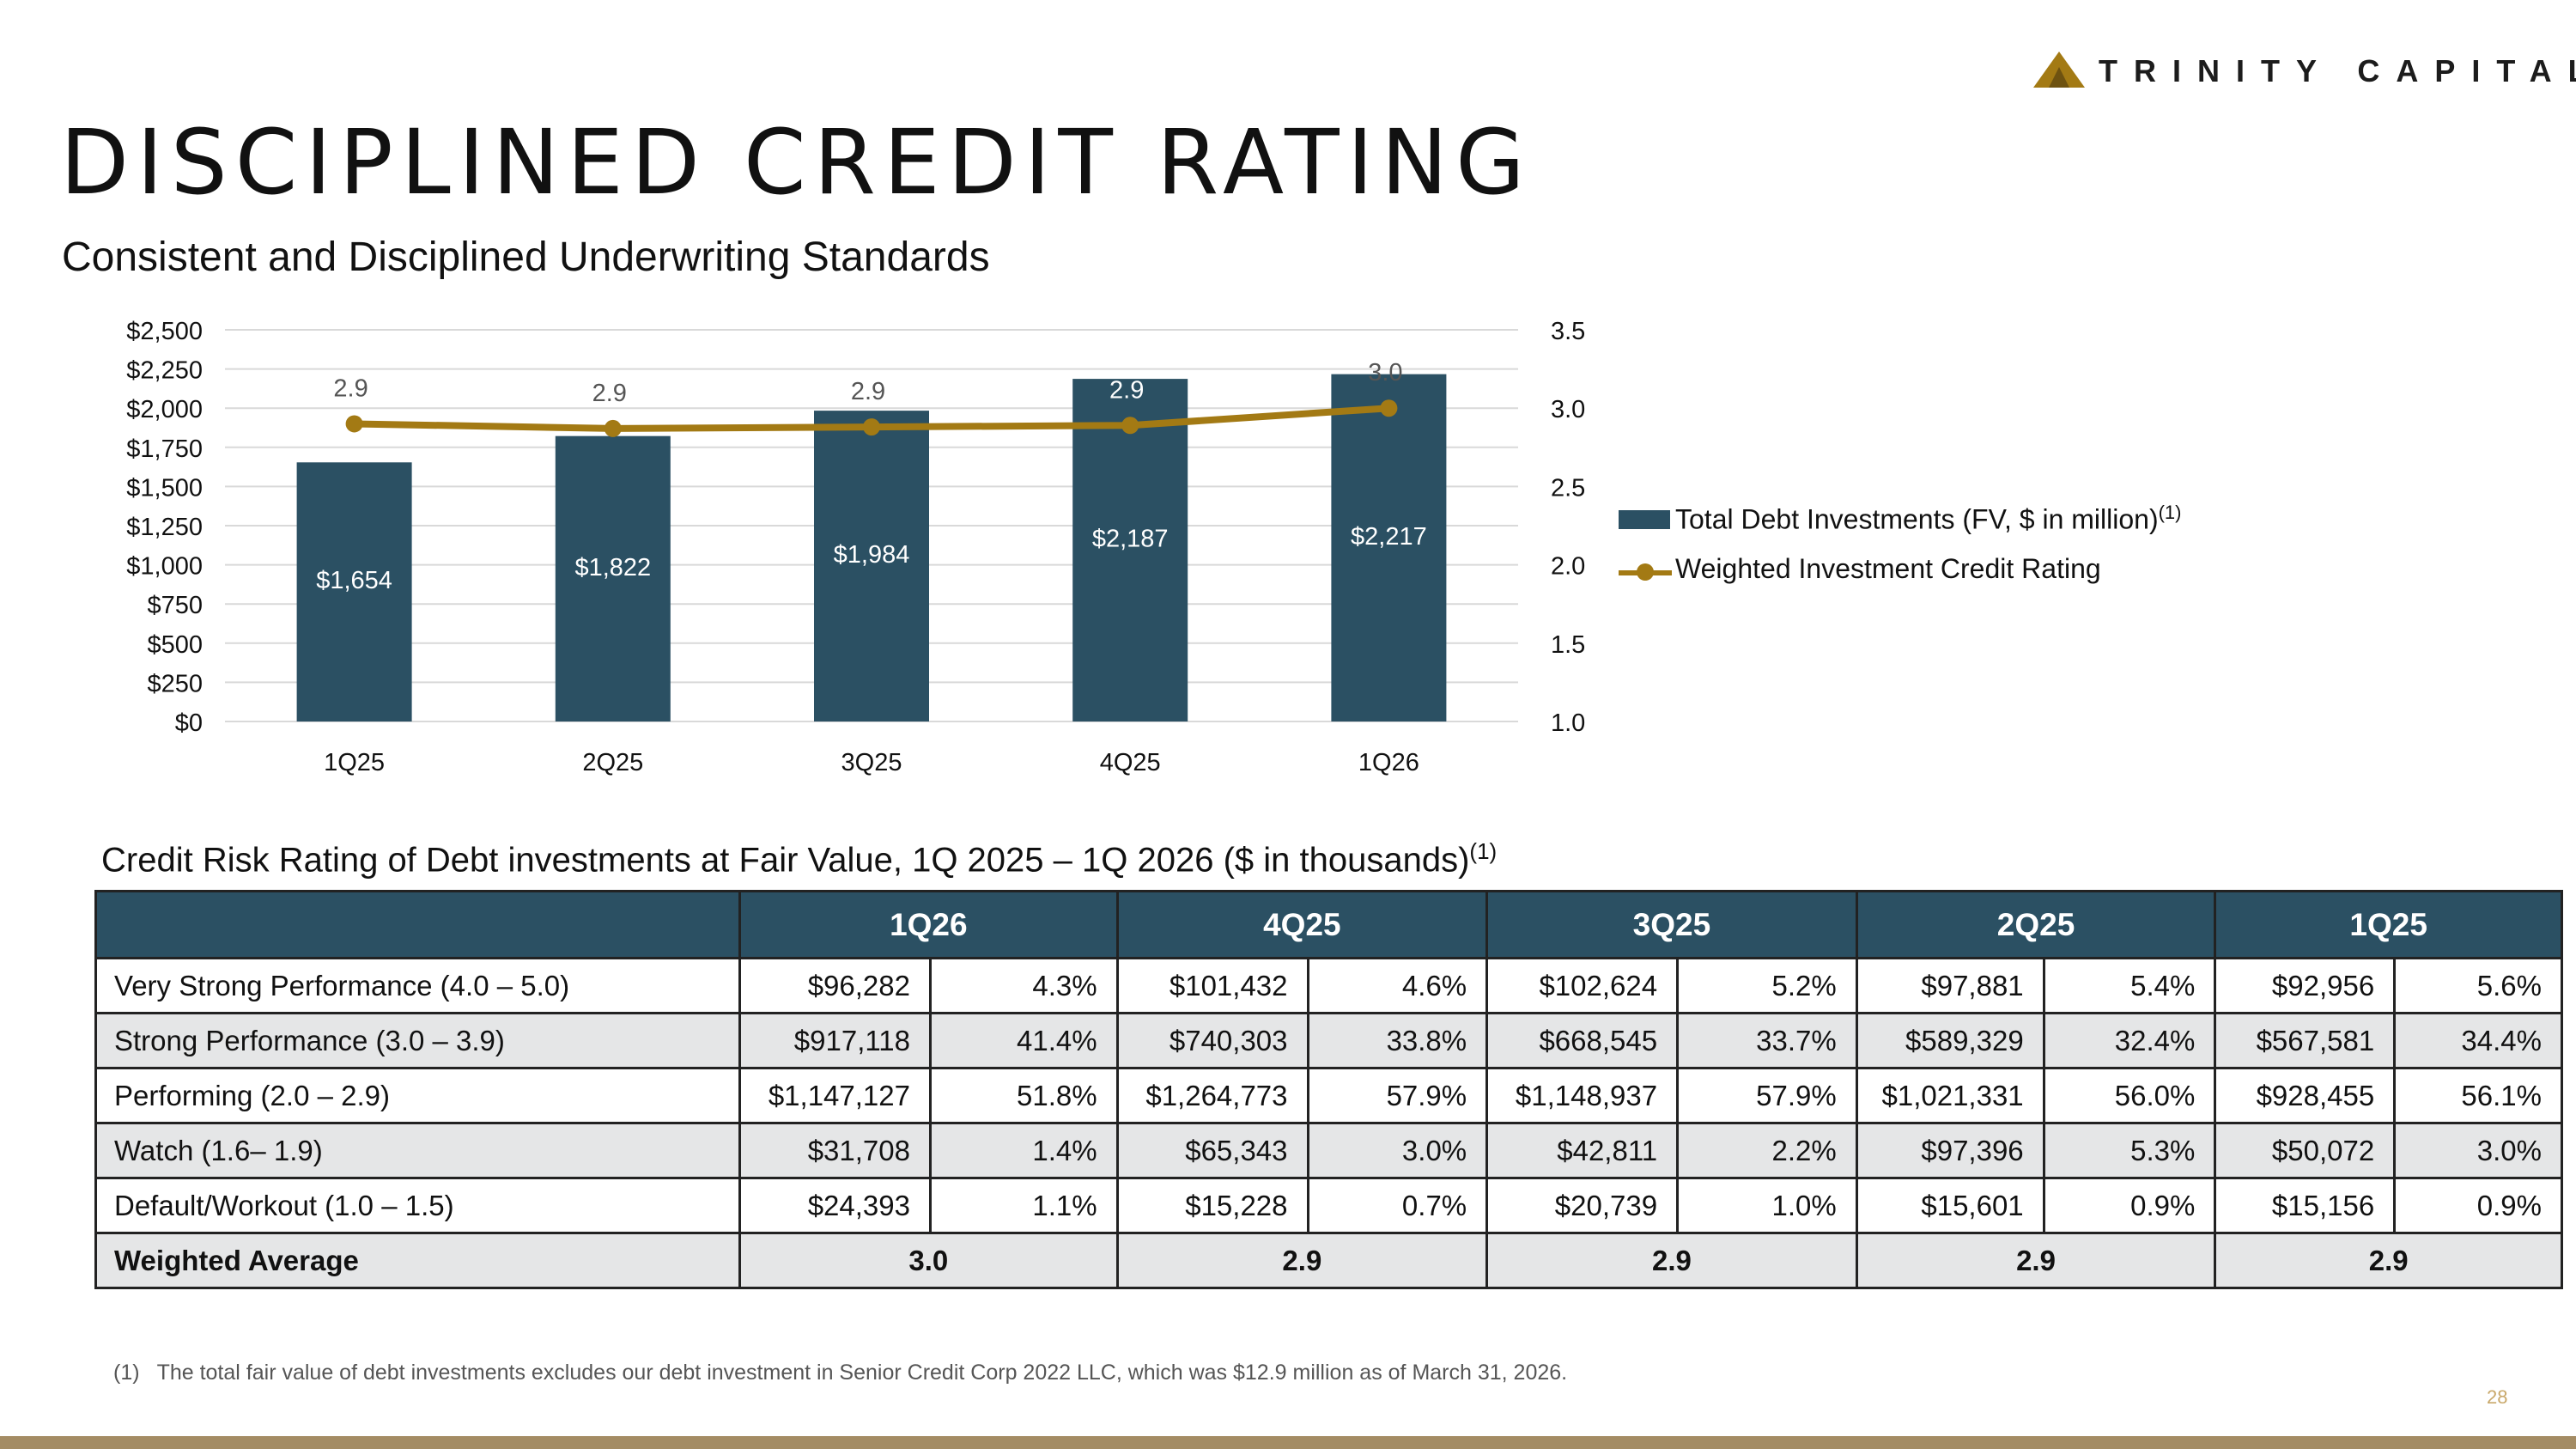 This screenshot has width=2576, height=1449. Describe the element at coordinates (164, 488) in the screenshot. I see `y-tick-label: $1,500` at that location.